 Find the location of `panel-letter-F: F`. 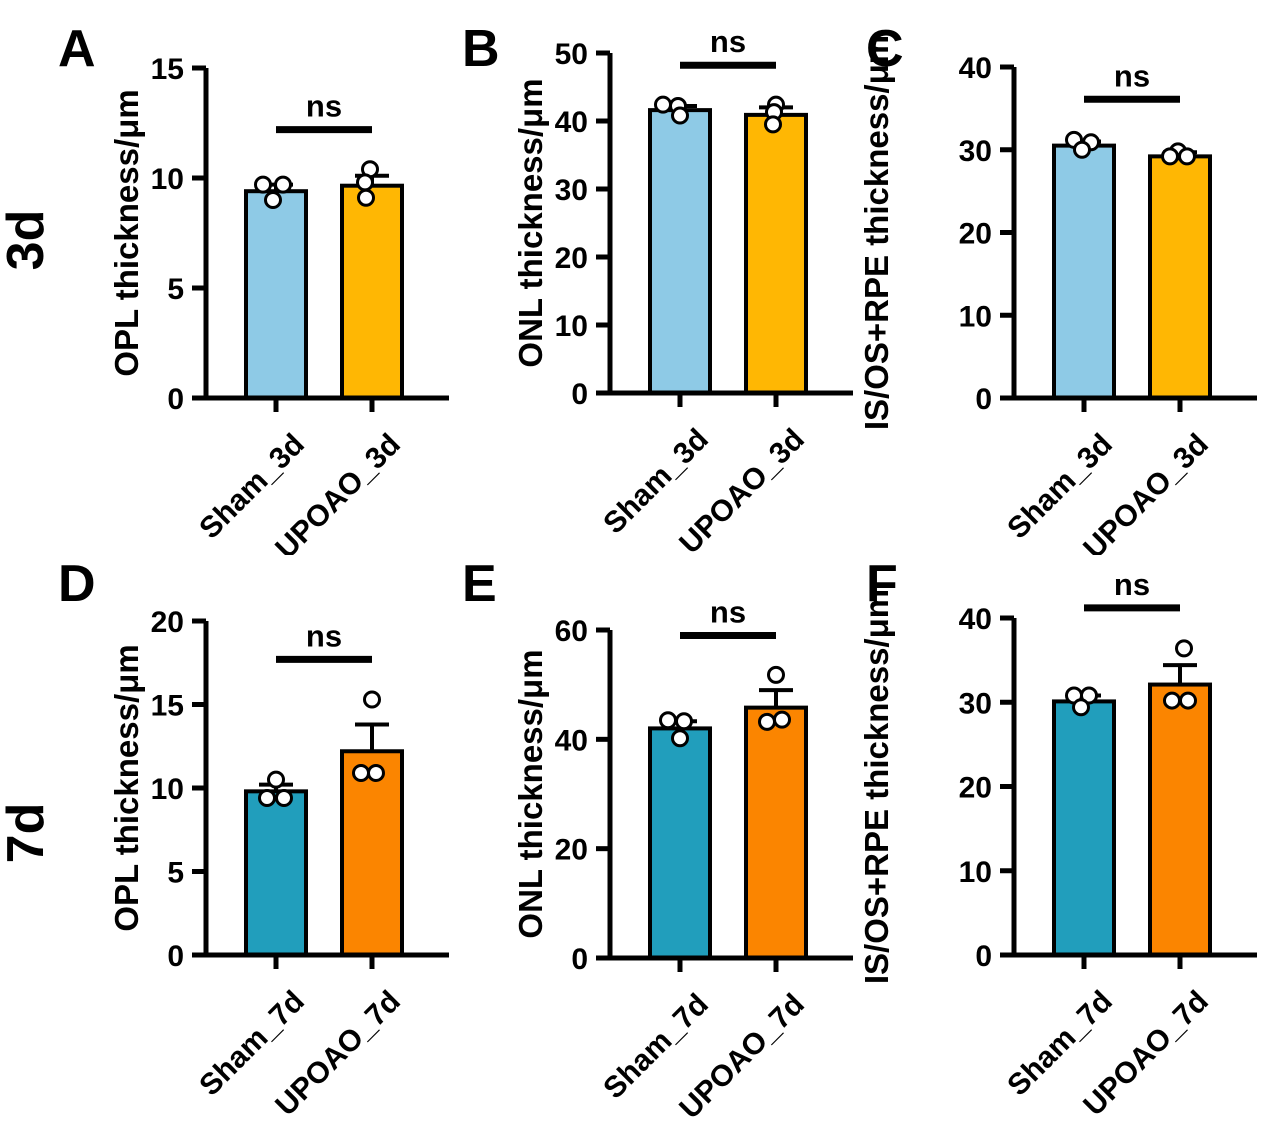

panel-letter-F: F is located at coordinates (882, 584).